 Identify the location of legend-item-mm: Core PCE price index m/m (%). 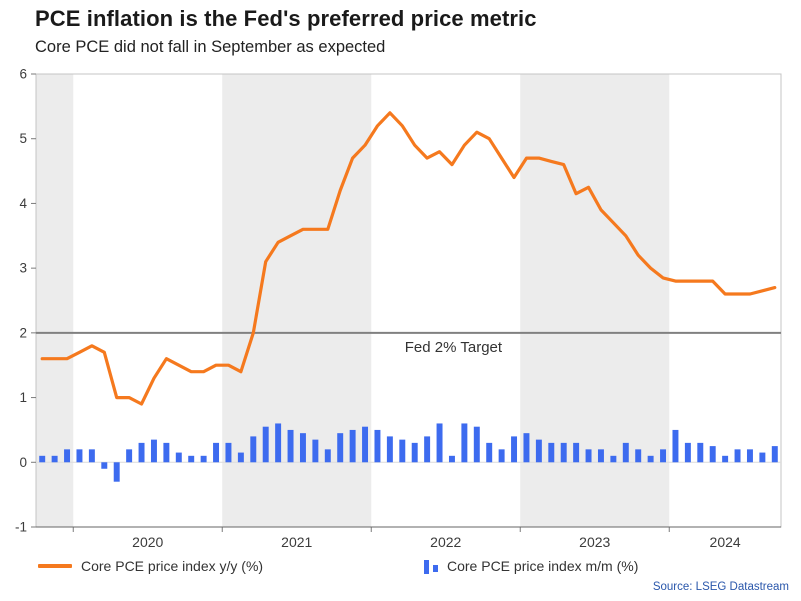
(531, 566).